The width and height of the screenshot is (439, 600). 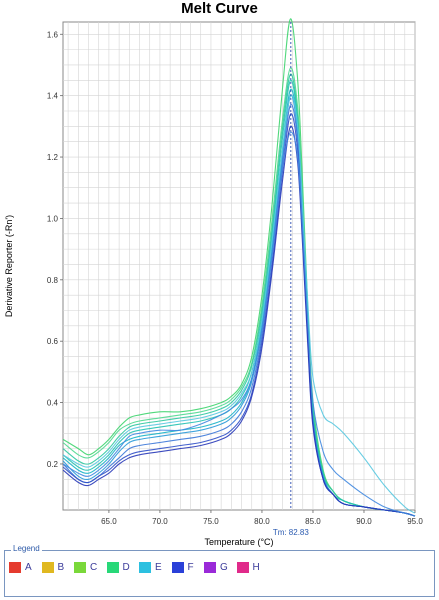 What do you see at coordinates (158, 567) in the screenshot?
I see `legend-label: E` at bounding box center [158, 567].